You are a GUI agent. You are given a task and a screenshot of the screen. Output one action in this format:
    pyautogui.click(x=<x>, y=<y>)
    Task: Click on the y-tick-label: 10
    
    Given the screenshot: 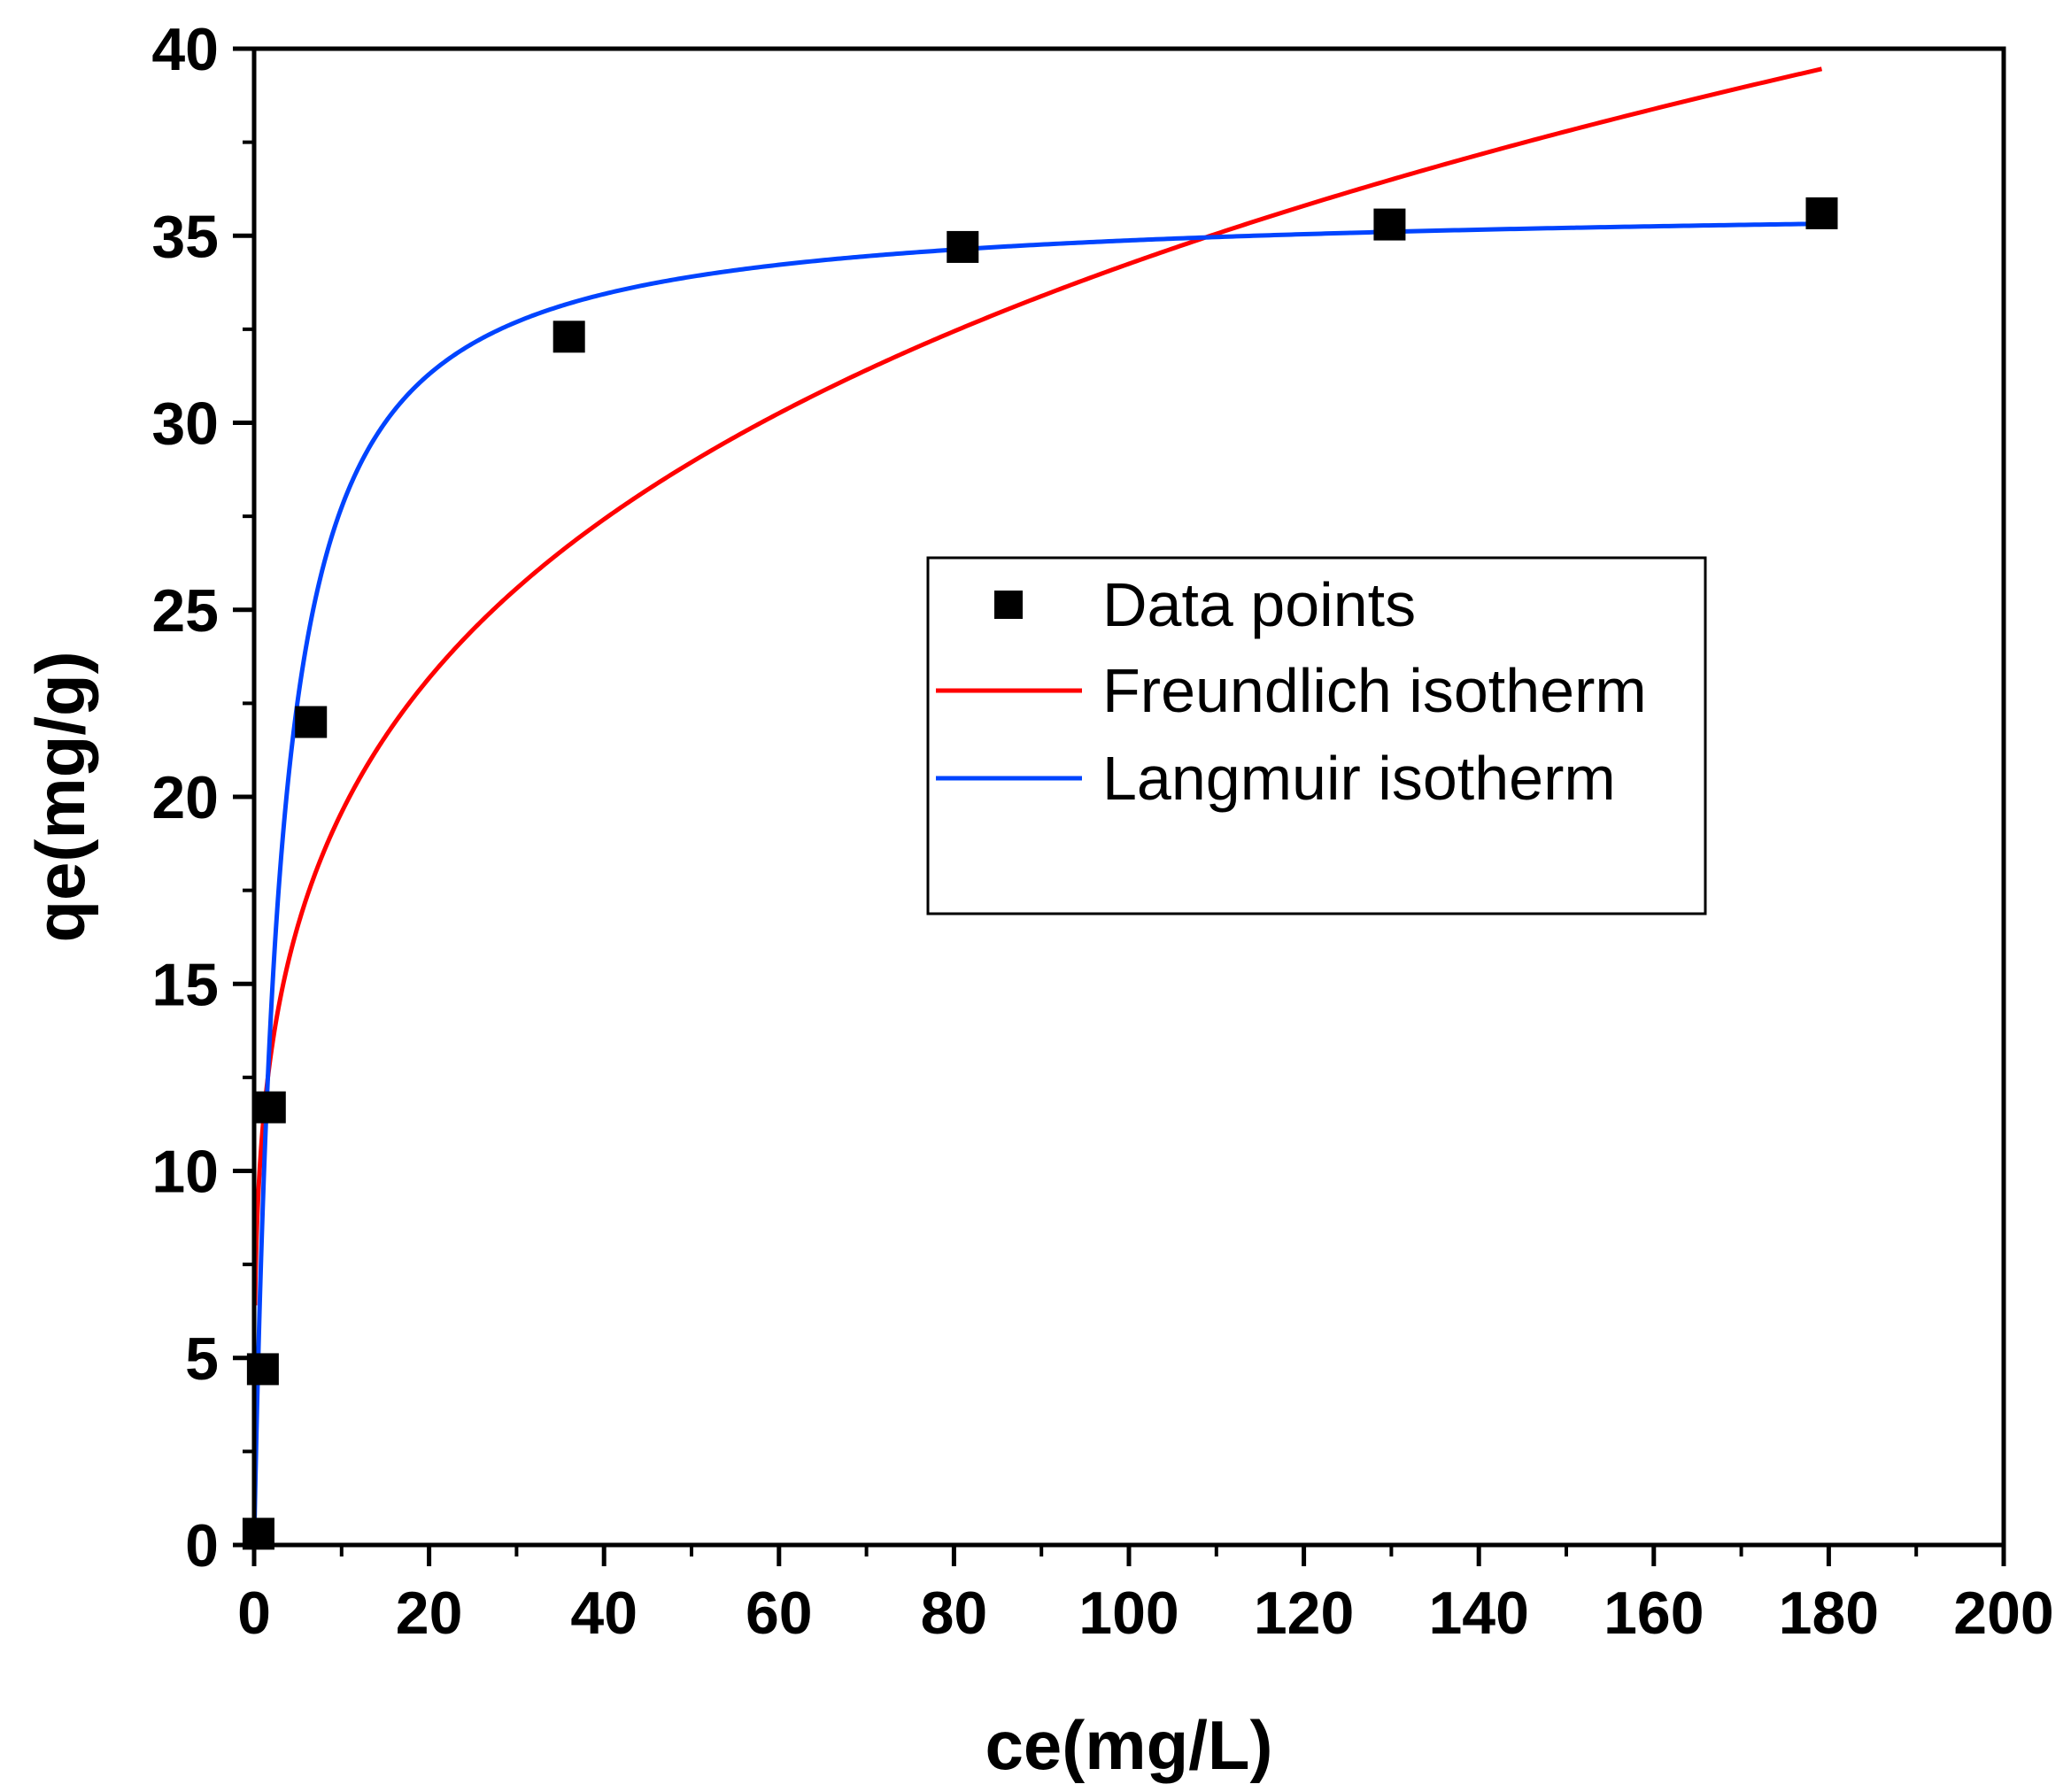 What is the action you would take?
    pyautogui.click(x=185, y=1172)
    